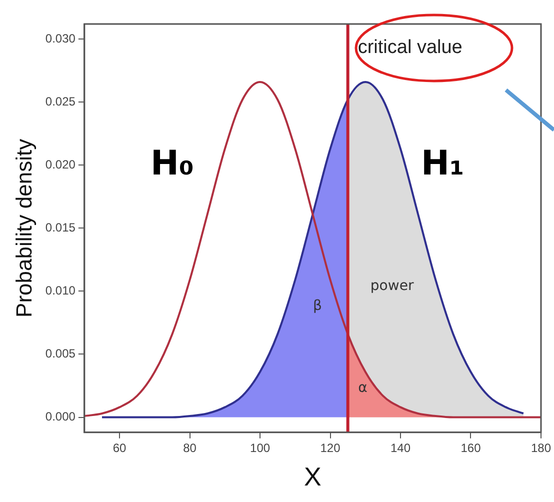 The width and height of the screenshot is (554, 502). Describe the element at coordinates (60, 164) in the screenshot. I see `y-tick-label: 0.020` at that location.